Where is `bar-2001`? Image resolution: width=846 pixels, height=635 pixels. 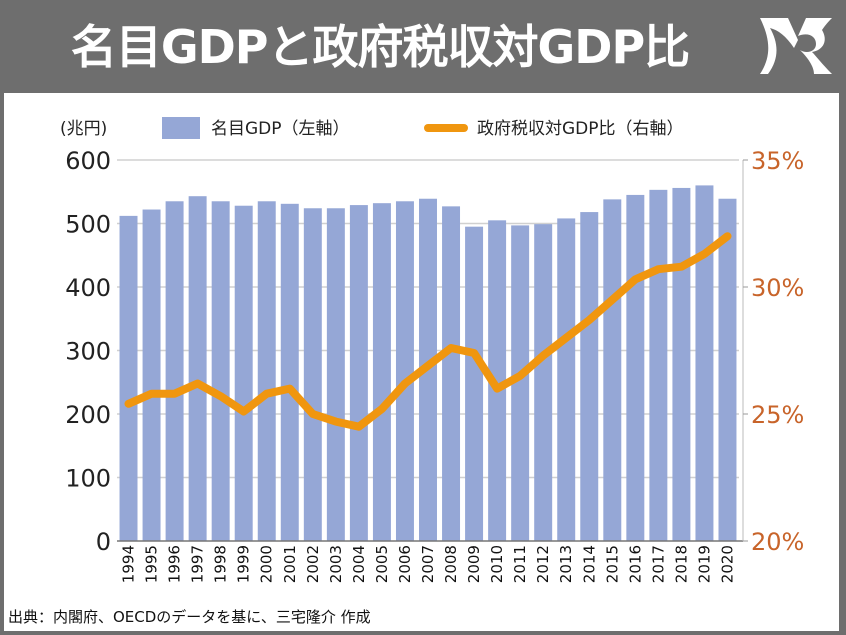
bar-2001 is located at coordinates (289, 372).